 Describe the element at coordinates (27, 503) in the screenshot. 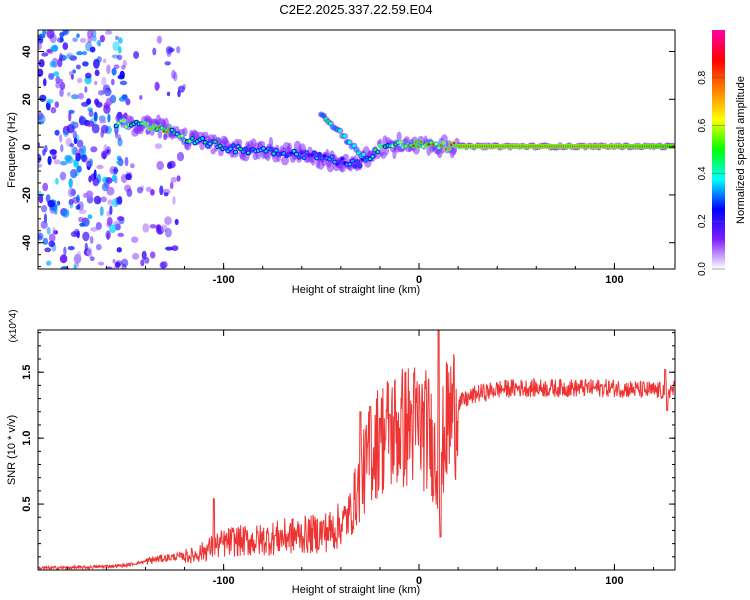

I see `y-tick-label: 0.5` at that location.